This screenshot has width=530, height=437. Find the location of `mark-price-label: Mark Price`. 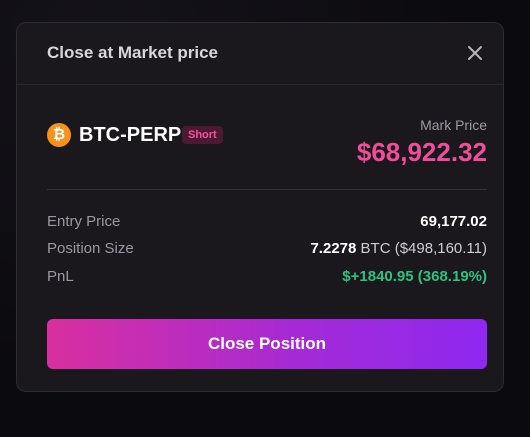

mark-price-label: Mark Price is located at coordinates (453, 125).